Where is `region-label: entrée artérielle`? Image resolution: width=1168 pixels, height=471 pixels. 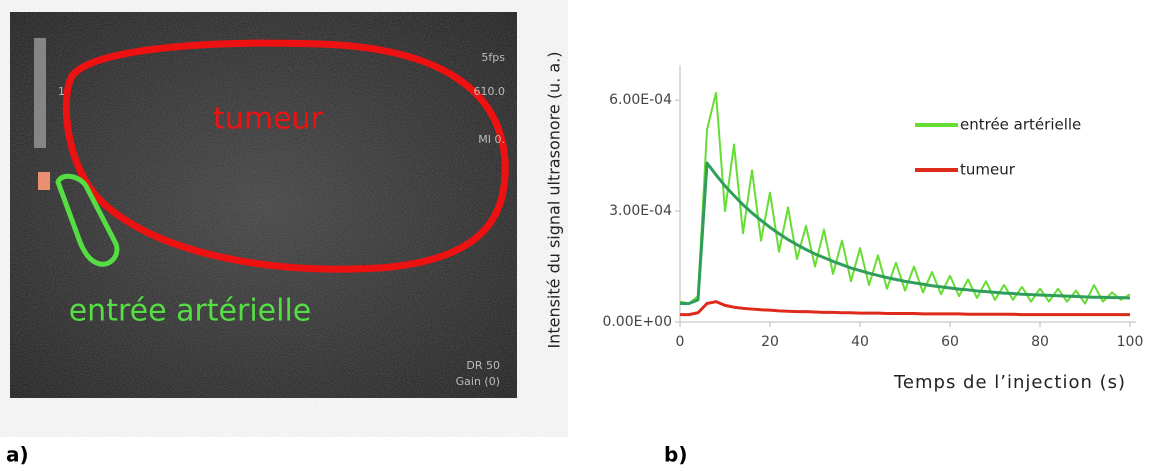 region-label: entrée artérielle is located at coordinates (190, 311).